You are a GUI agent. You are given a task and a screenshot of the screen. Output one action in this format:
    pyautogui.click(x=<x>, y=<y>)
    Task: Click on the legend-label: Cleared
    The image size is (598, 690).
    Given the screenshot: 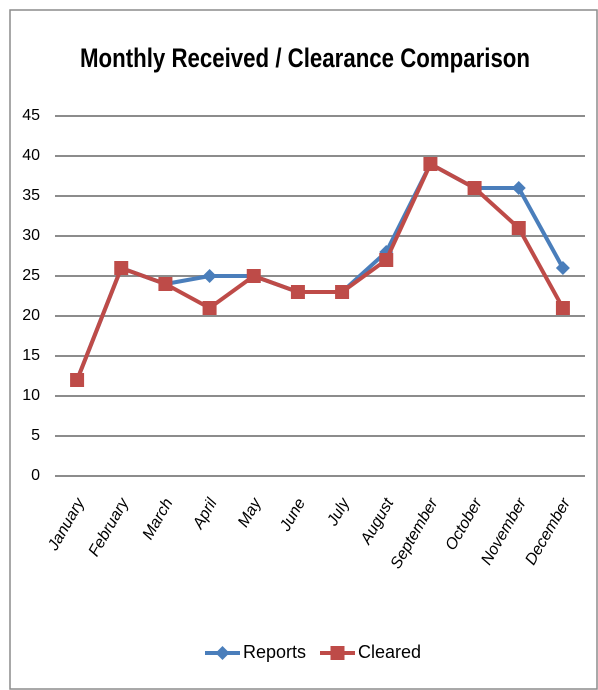 What is the action you would take?
    pyautogui.click(x=389, y=652)
    